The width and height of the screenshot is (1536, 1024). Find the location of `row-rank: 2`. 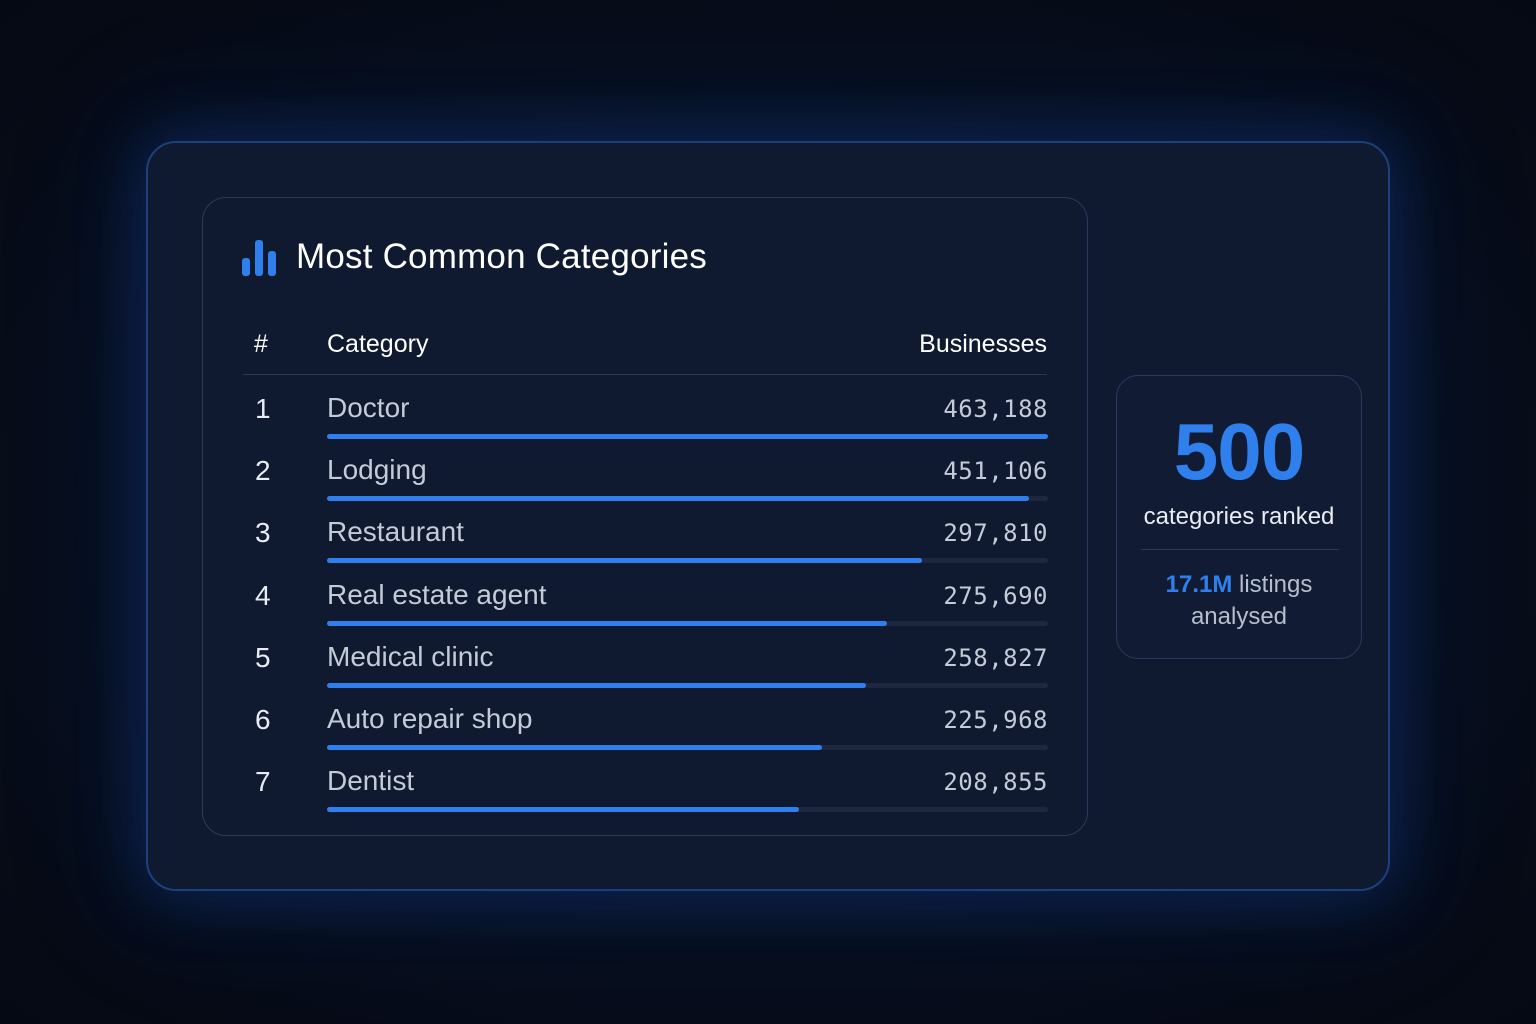

row-rank: 2 is located at coordinates (263, 471).